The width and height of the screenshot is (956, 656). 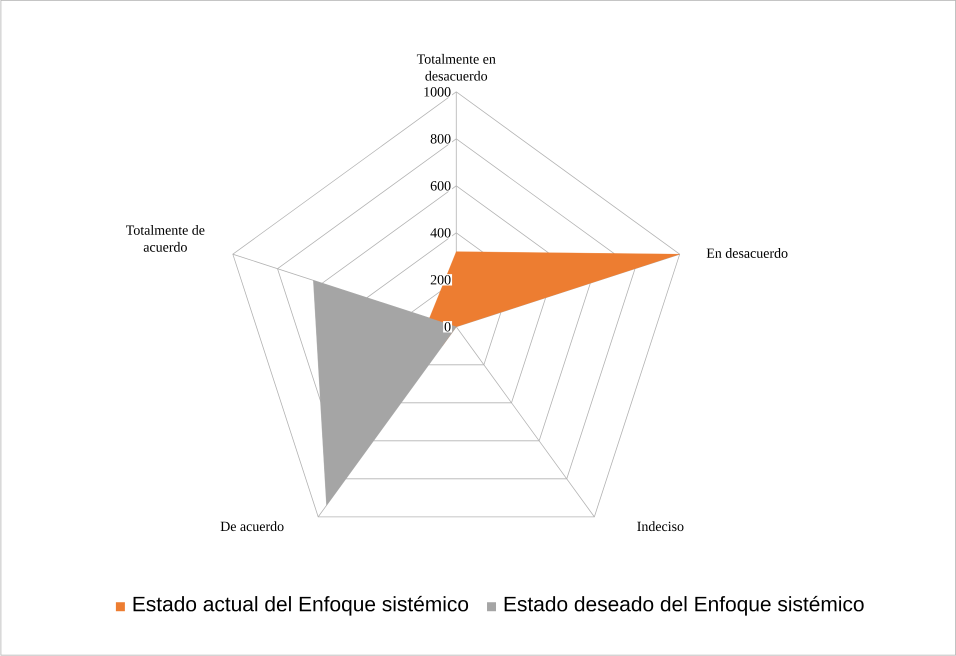 I want to click on spoke-label: Totalmente de acuerdo, so click(x=165, y=238).